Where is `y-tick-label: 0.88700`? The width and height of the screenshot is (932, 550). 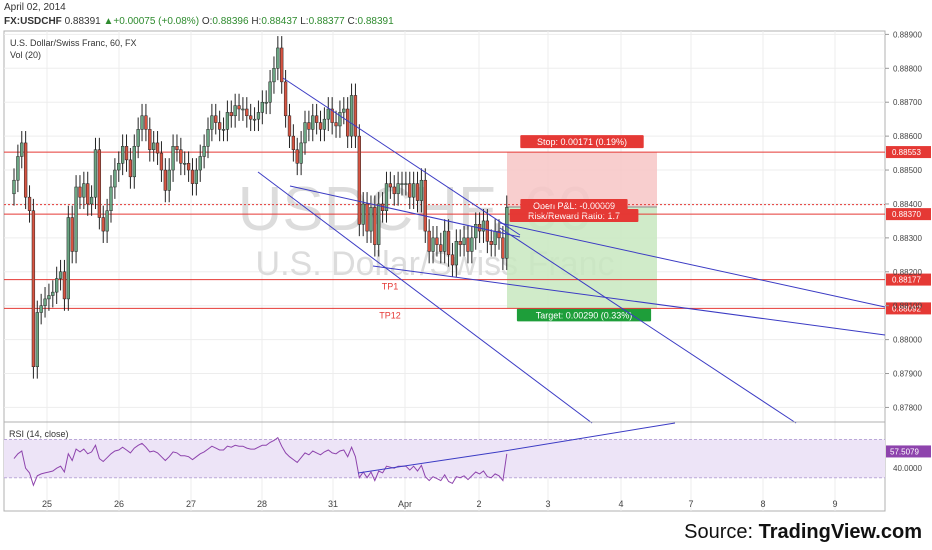 y-tick-label: 0.88700 is located at coordinates (907, 102).